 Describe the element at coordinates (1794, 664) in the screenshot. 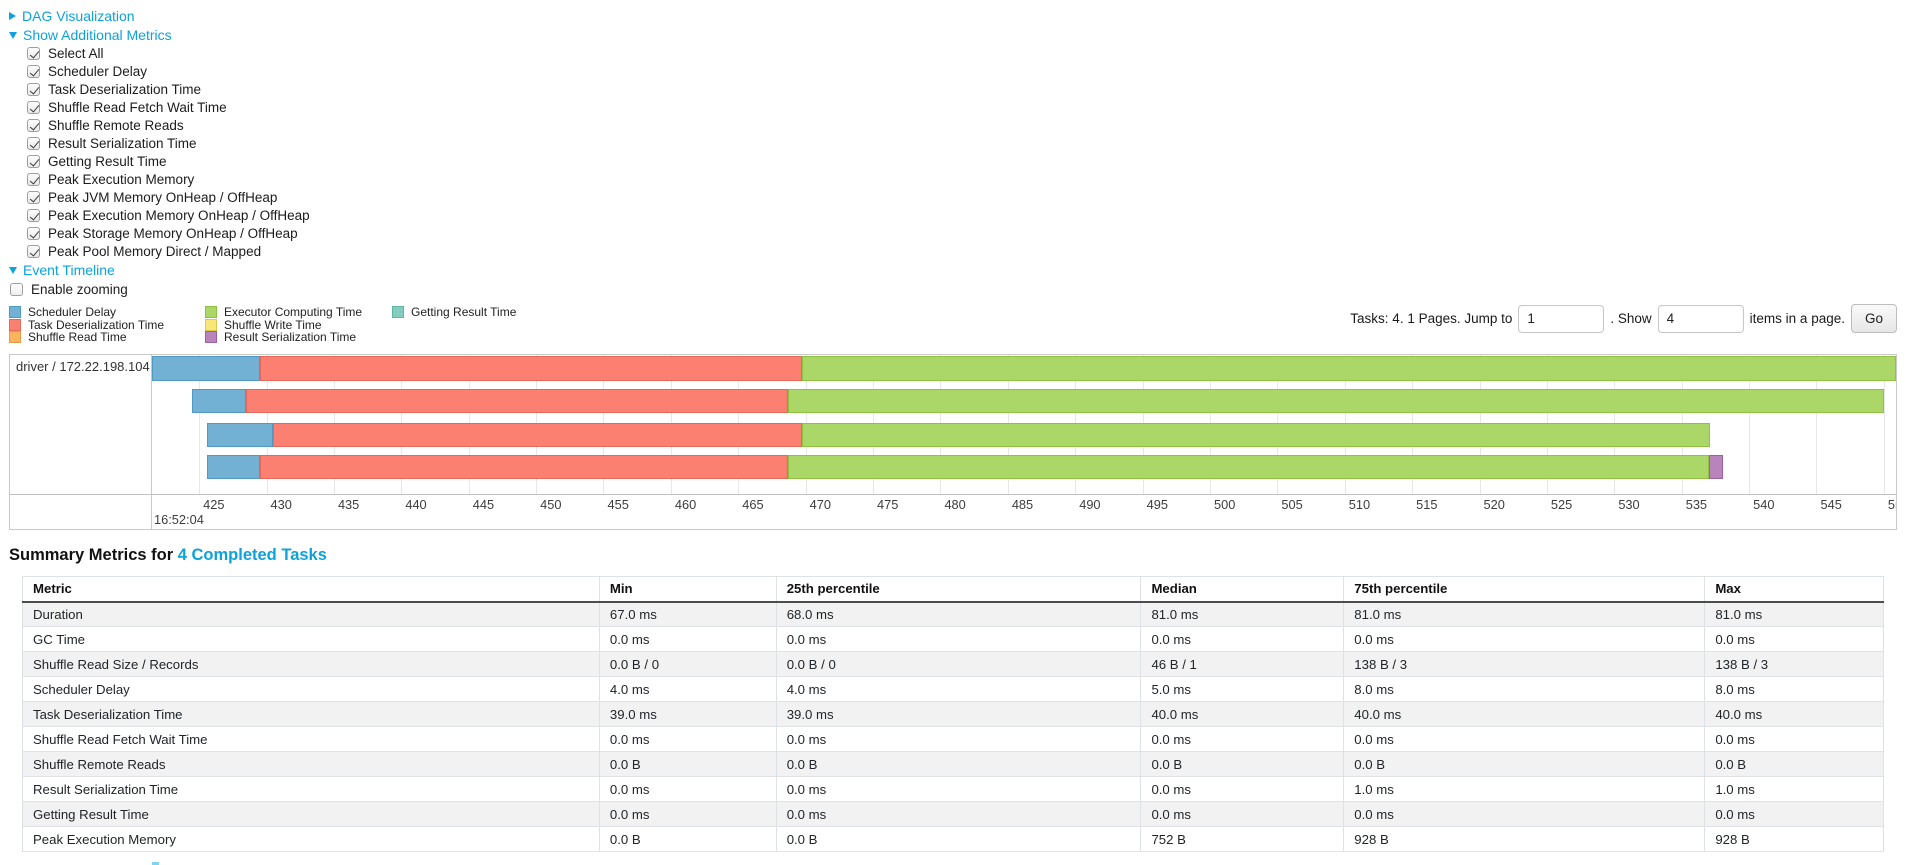

I see `summary-metric-value: 138 B / 3` at that location.